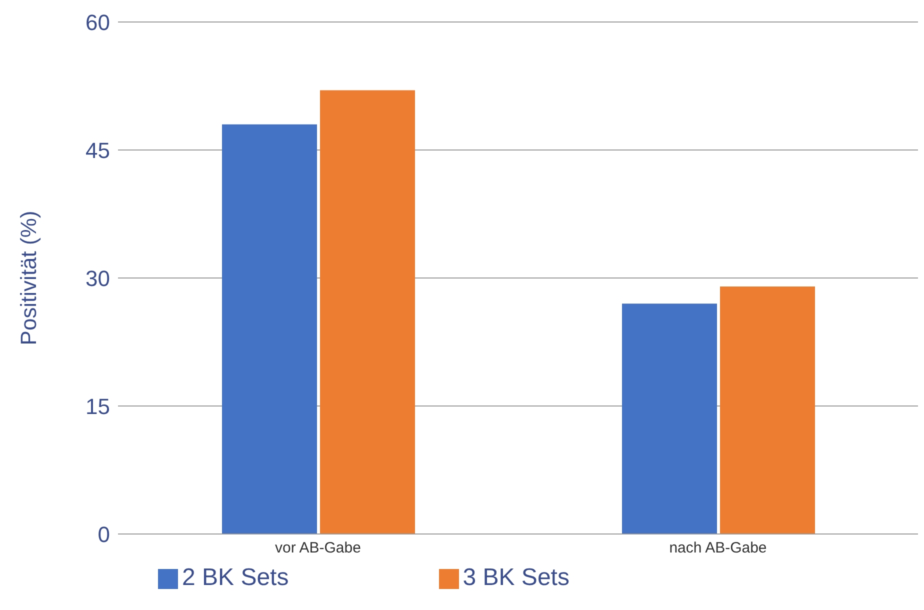 The width and height of the screenshot is (924, 610). What do you see at coordinates (98, 22) in the screenshot?
I see `y-tick-label: 60` at bounding box center [98, 22].